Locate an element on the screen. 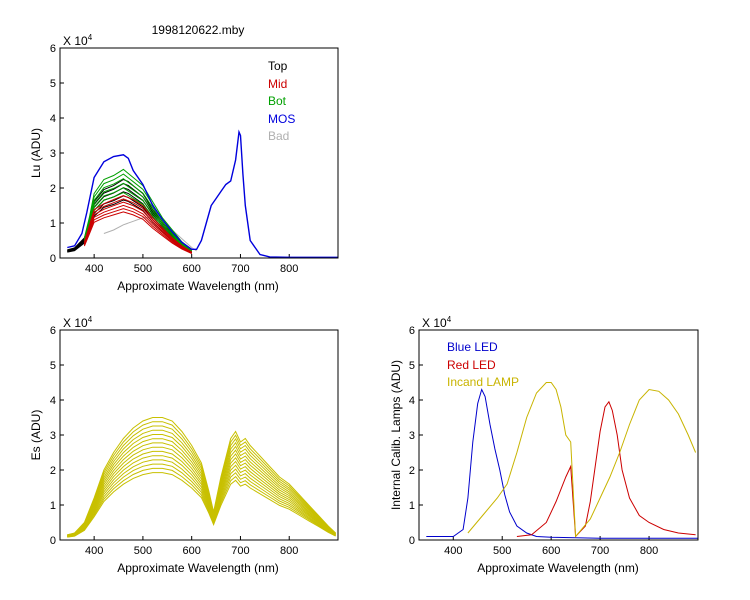 The image size is (750, 600). lamps-x-tick-label: 500 is located at coordinates (502, 551).